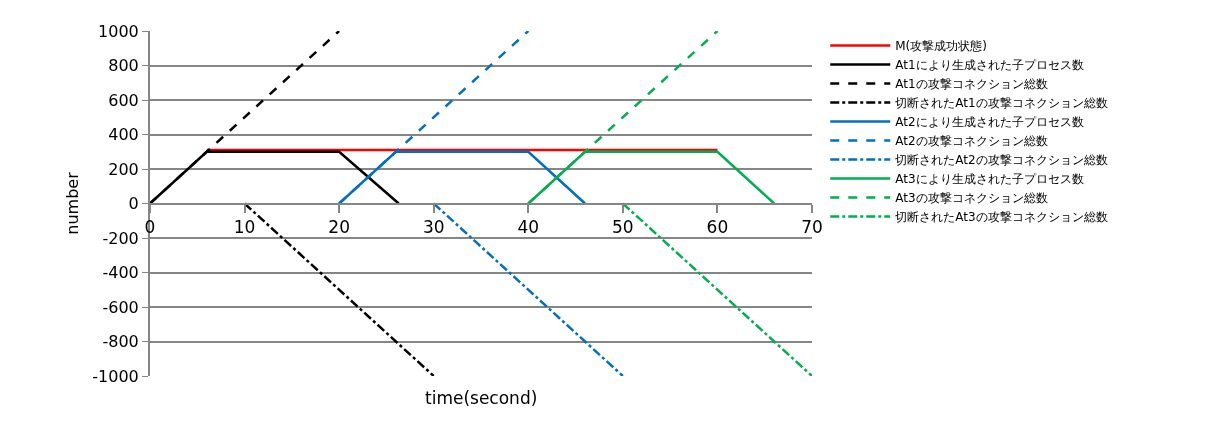 This screenshot has height=434, width=1212. Describe the element at coordinates (120, 238) in the screenshot. I see `y-tick-label: -200` at that location.